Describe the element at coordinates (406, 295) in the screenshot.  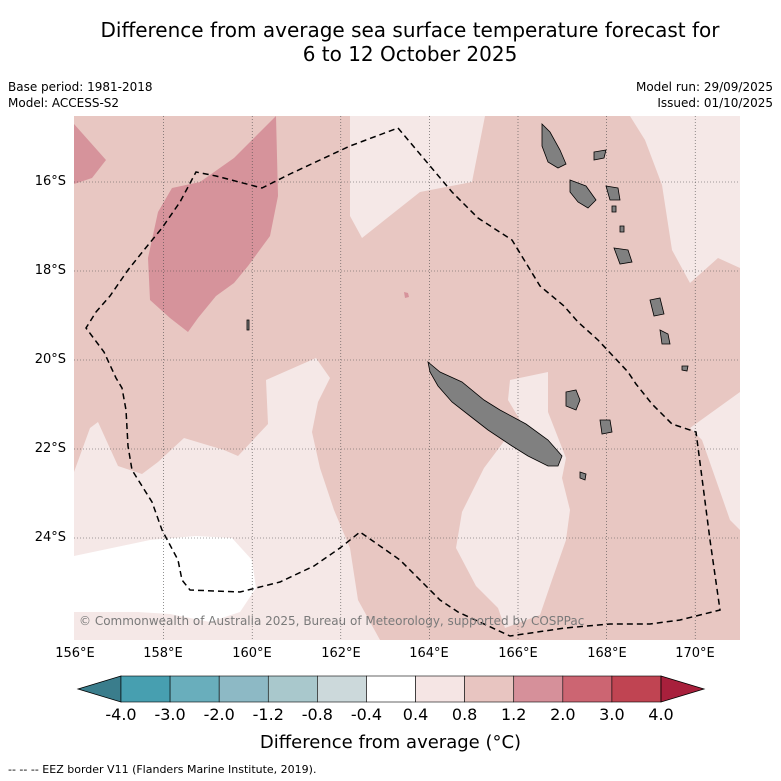
I see `anomaly-speck` at that location.